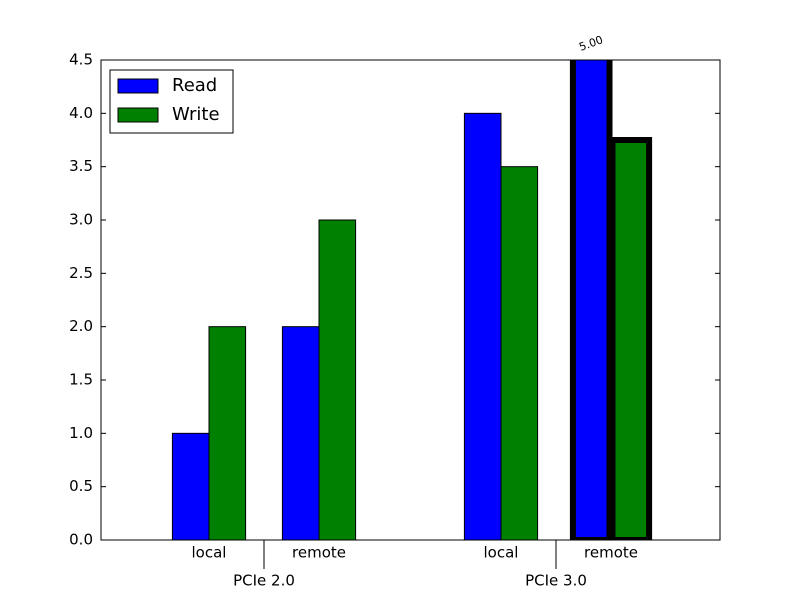 This screenshot has width=800, height=600. What do you see at coordinates (81, 486) in the screenshot?
I see `y-tick-label: 0.5` at bounding box center [81, 486].